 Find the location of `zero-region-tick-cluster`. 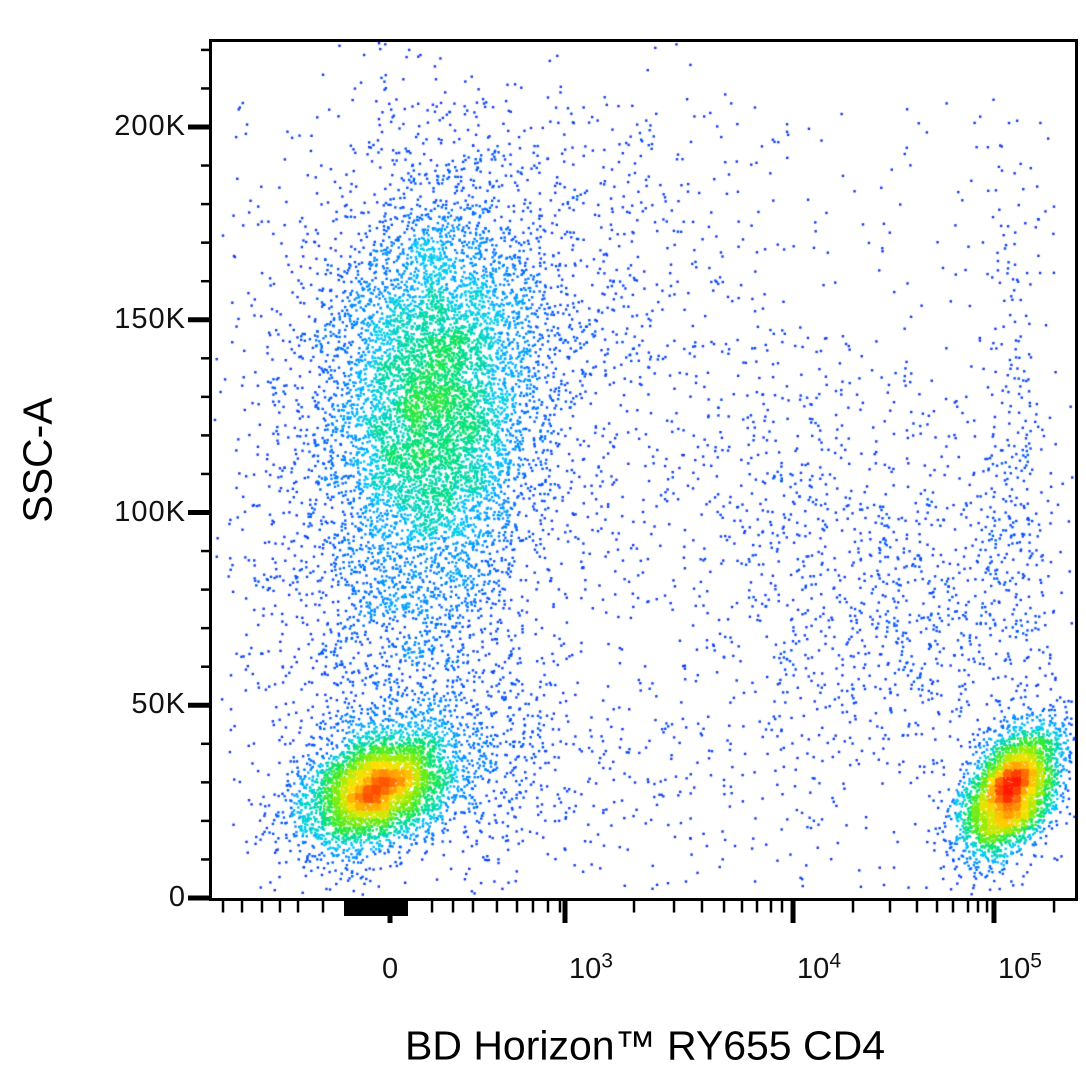

zero-region-tick-cluster is located at coordinates (376, 908).